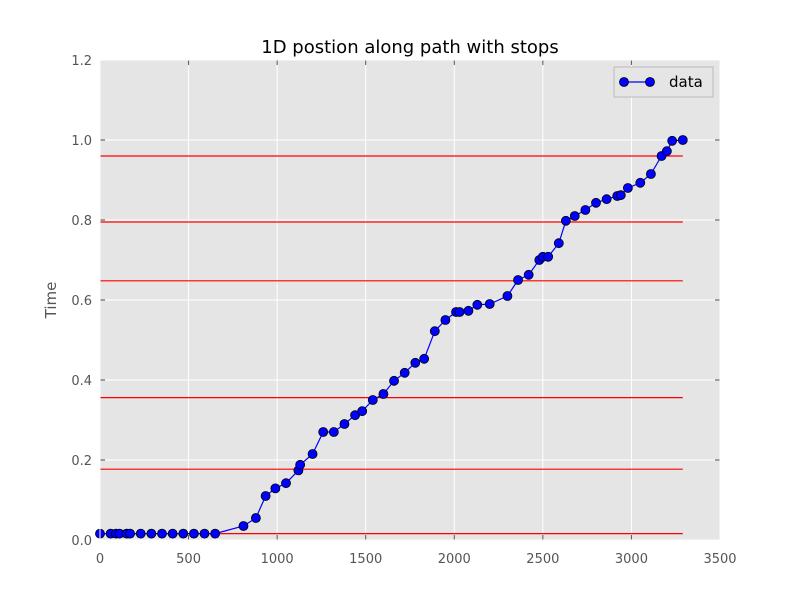  What do you see at coordinates (81, 381) in the screenshot?
I see `y-tick-label: 0.4` at bounding box center [81, 381].